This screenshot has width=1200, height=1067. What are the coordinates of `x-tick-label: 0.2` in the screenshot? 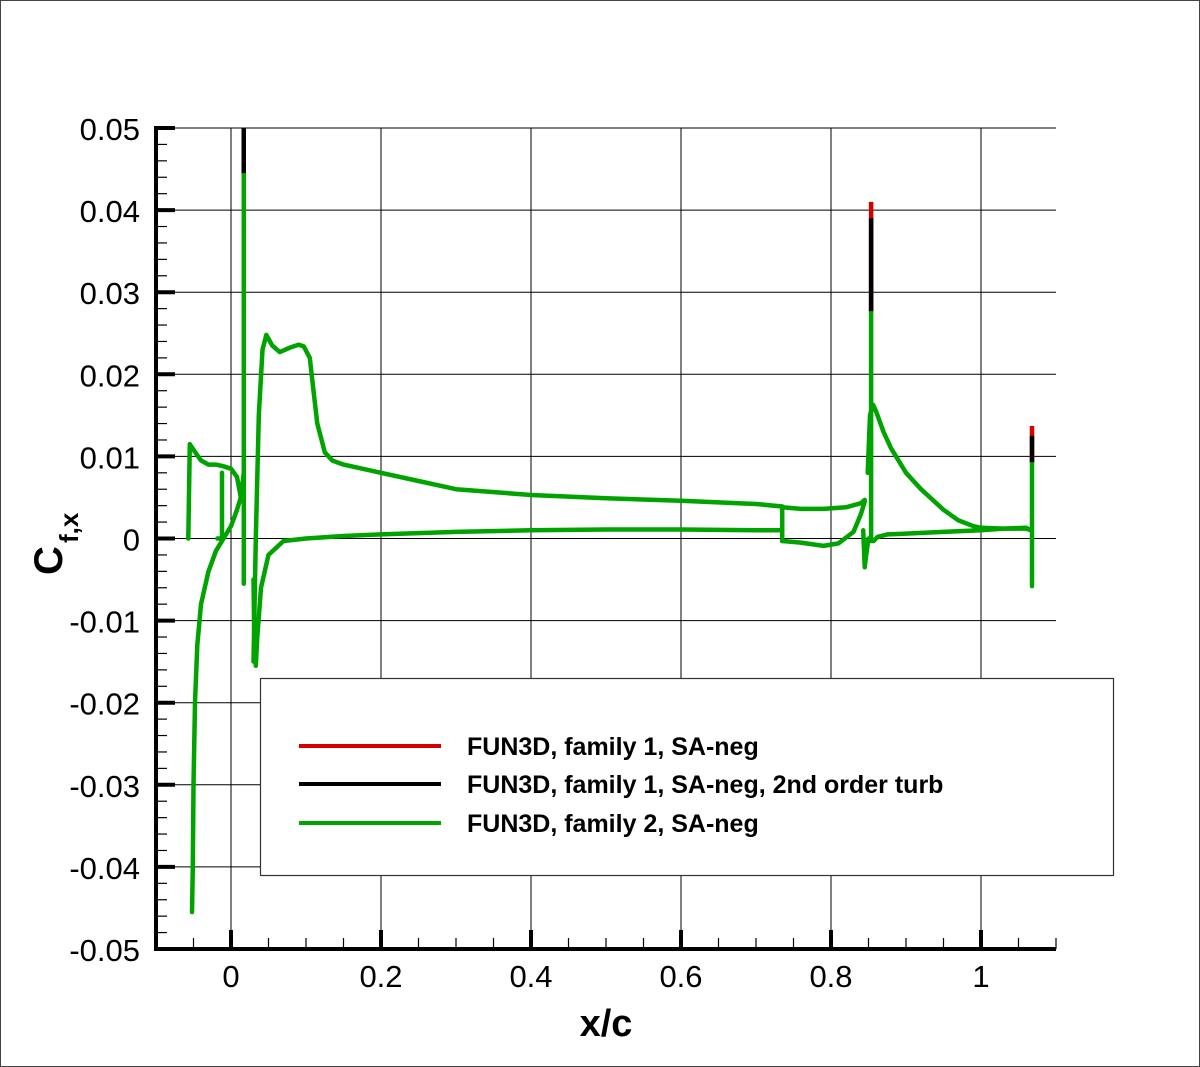 It's located at (380, 976).